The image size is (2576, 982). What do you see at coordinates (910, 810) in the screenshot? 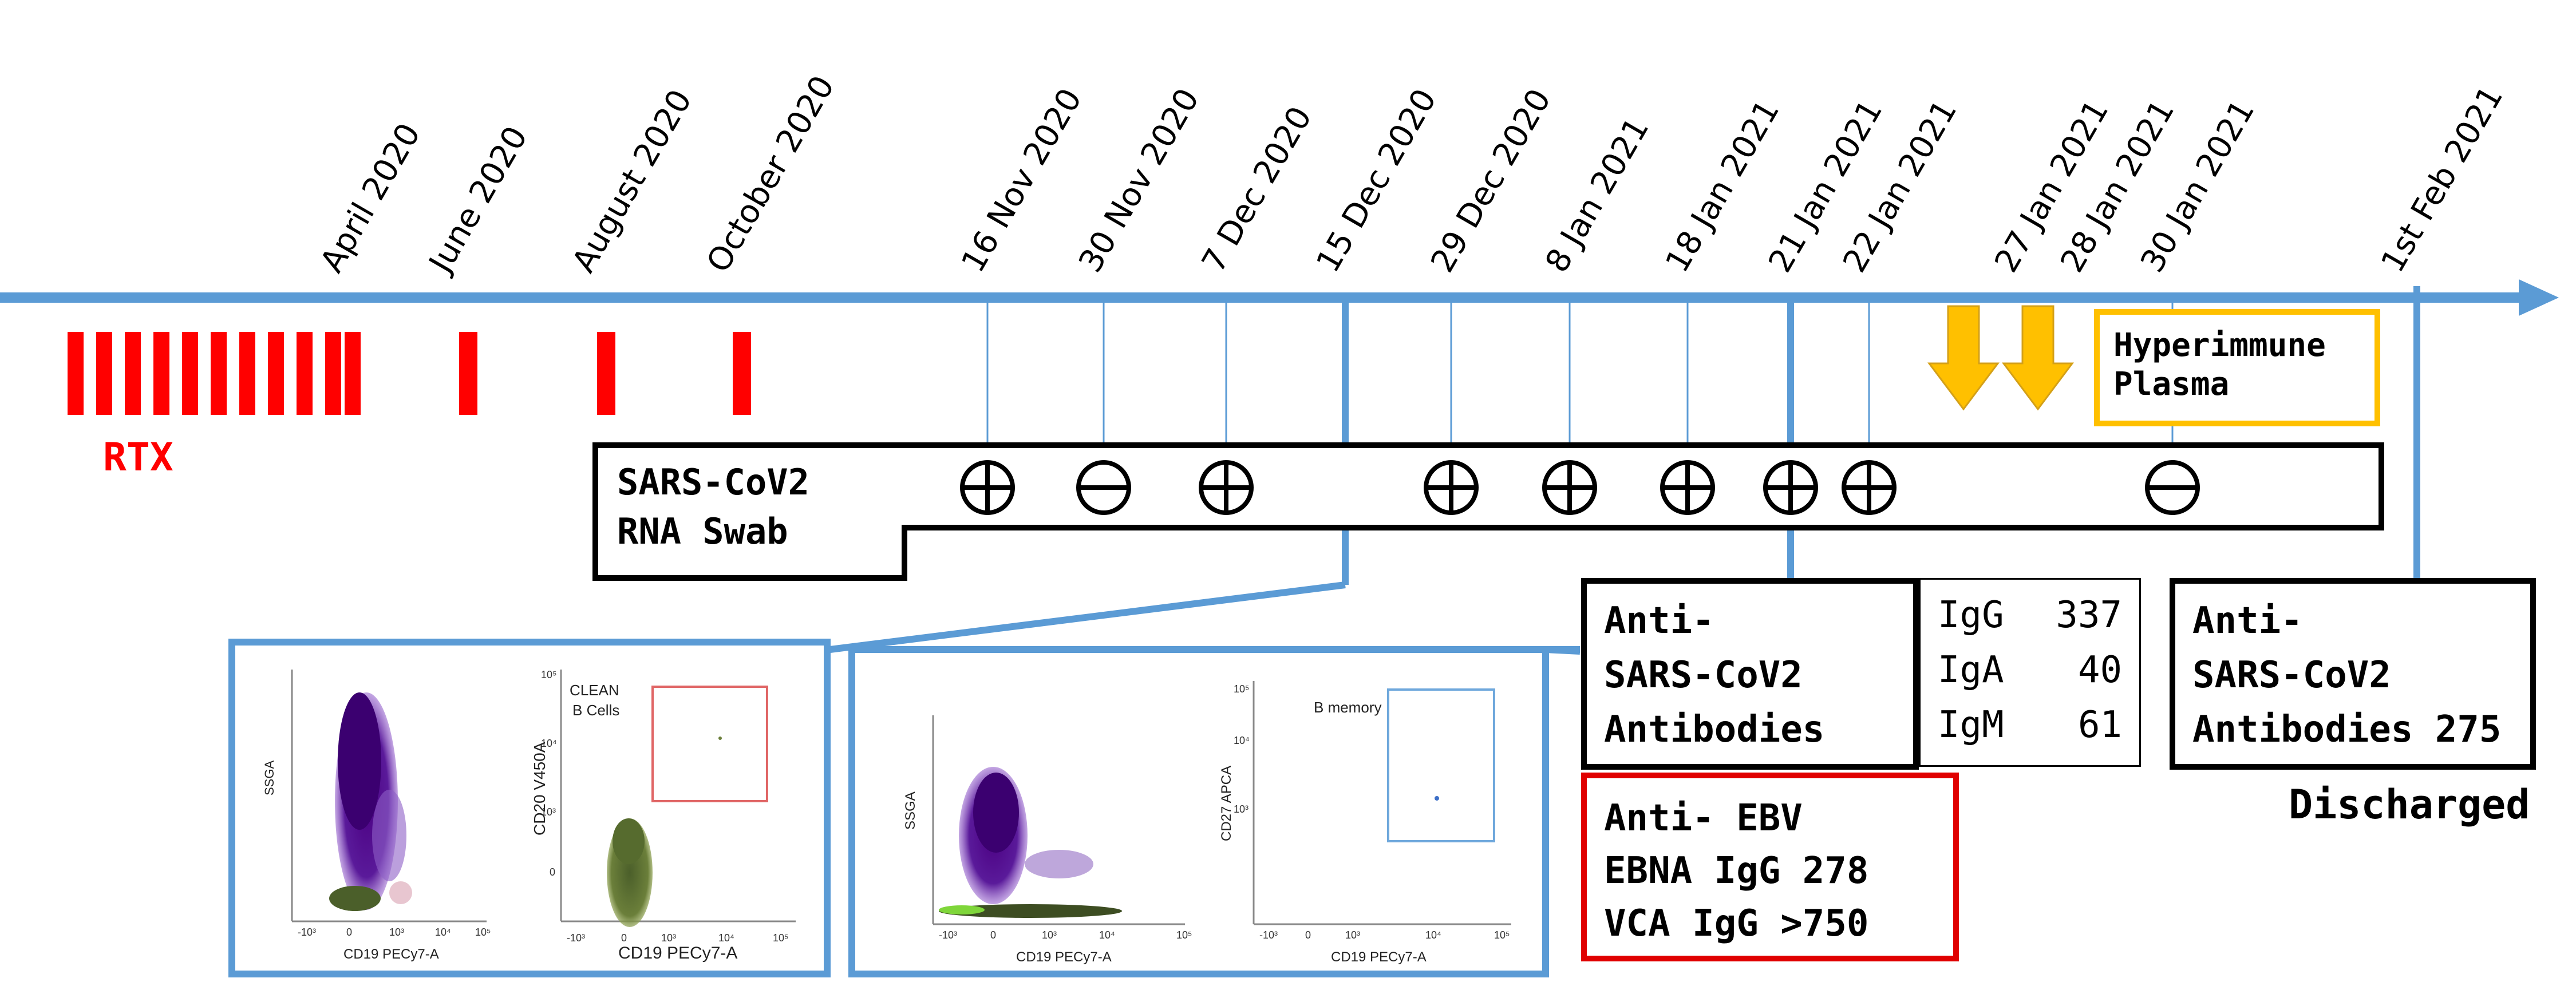
I see `right-ssga-label: SSGA` at bounding box center [910, 810].